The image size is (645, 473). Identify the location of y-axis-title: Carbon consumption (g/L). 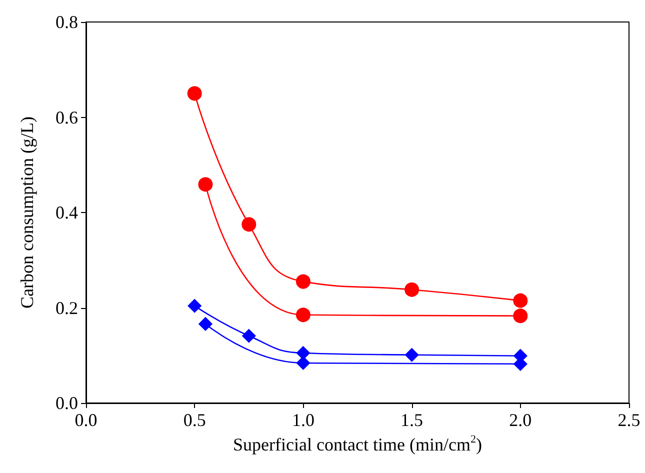
(27, 212).